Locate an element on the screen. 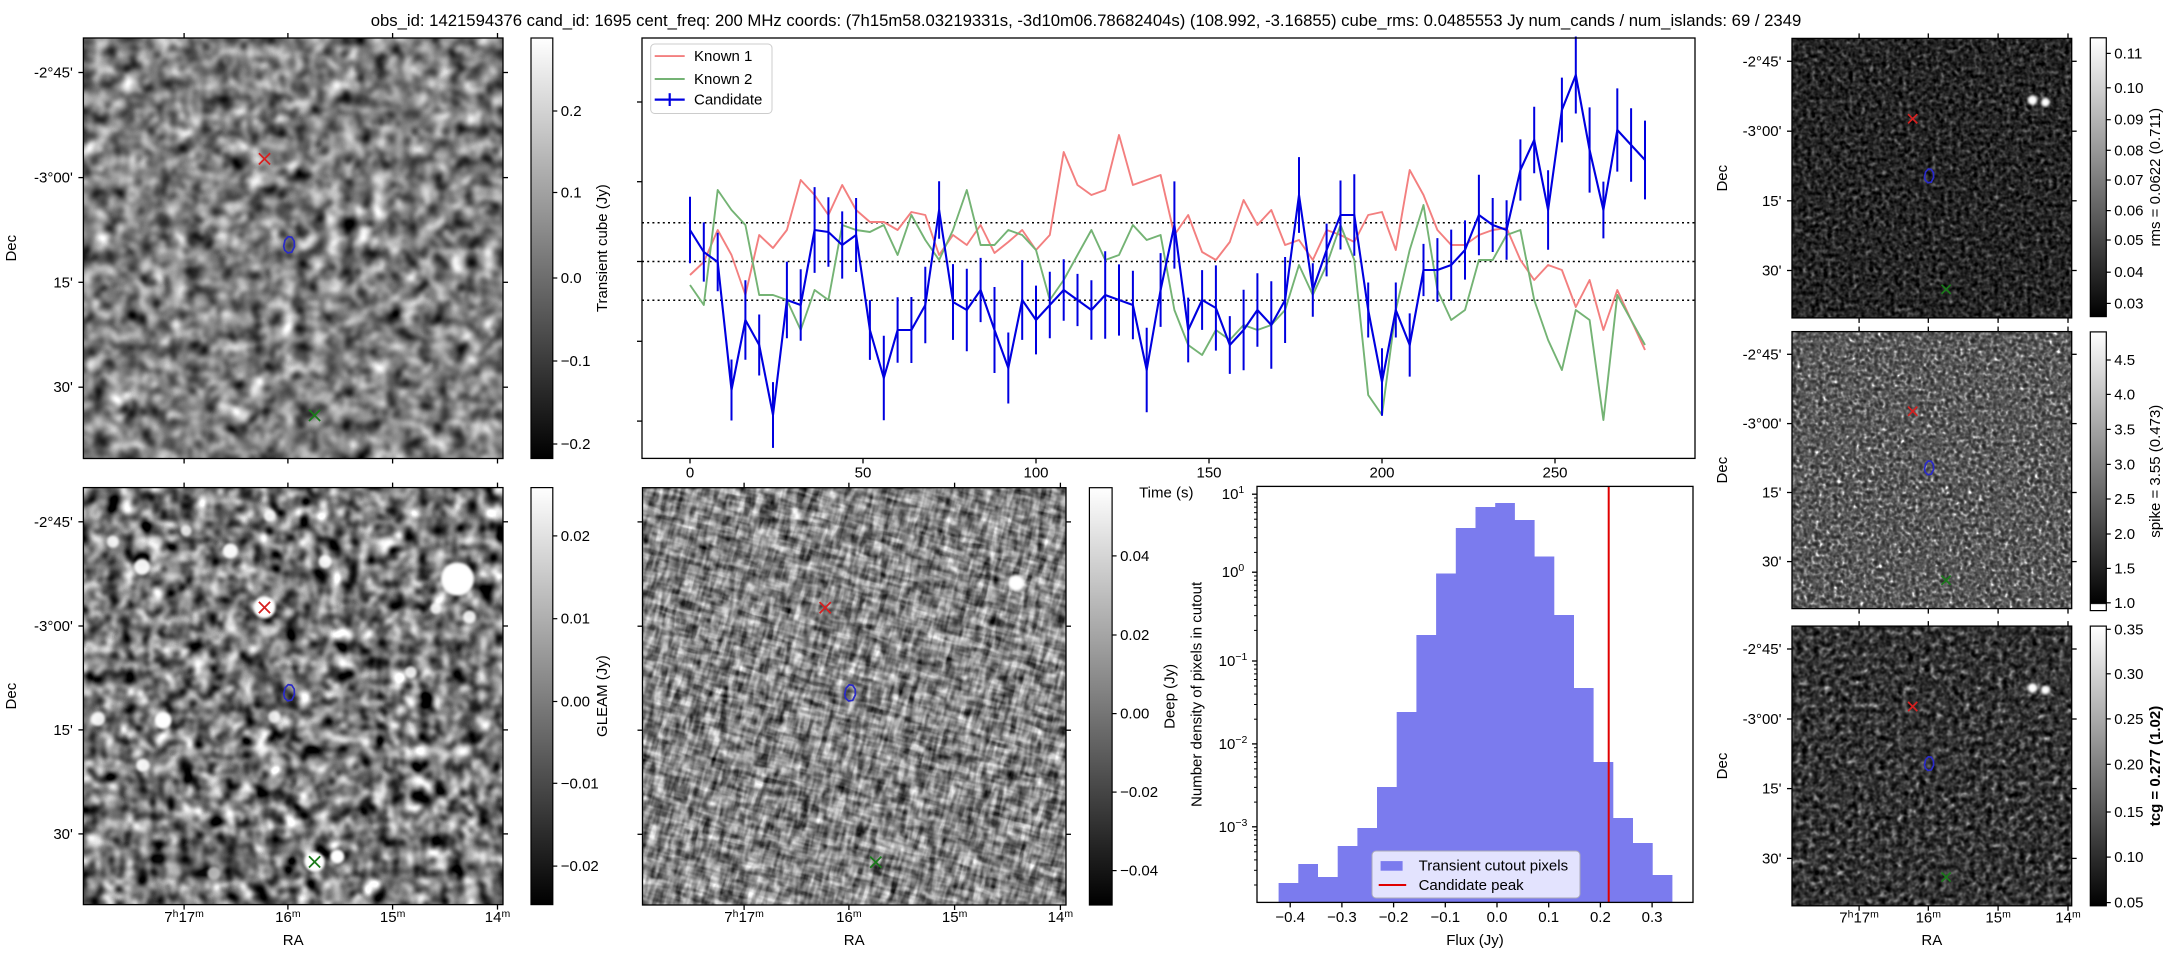  svg-text: 0.35 is located at coordinates (2128, 629).